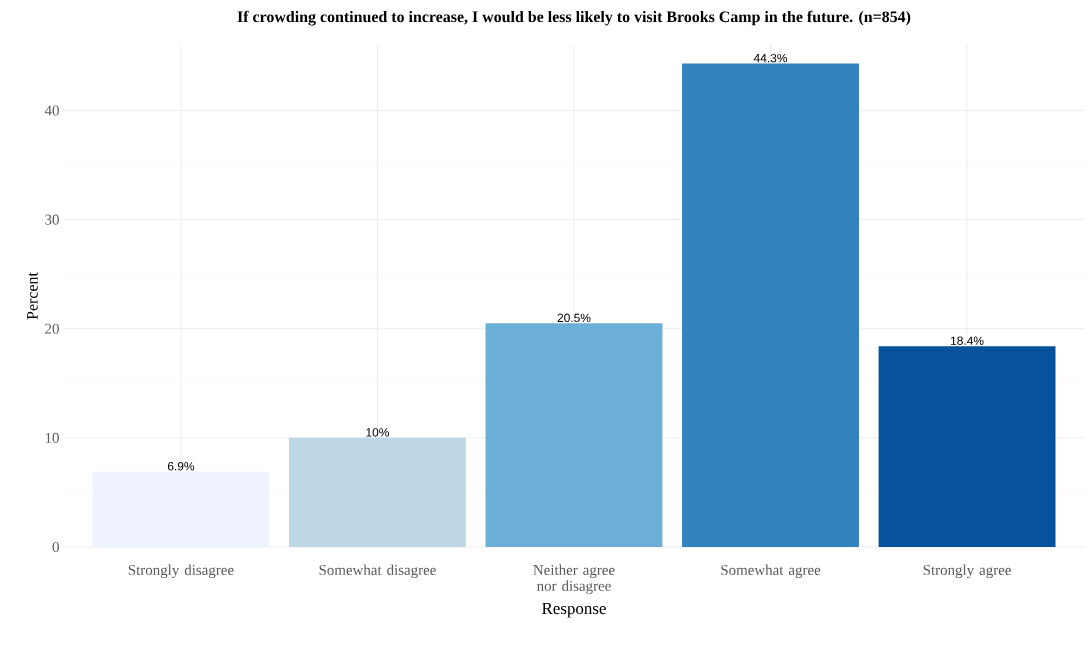 Image resolution: width=1091 pixels, height=648 pixels. Describe the element at coordinates (52, 437) in the screenshot. I see `y-tick-label: 10` at that location.